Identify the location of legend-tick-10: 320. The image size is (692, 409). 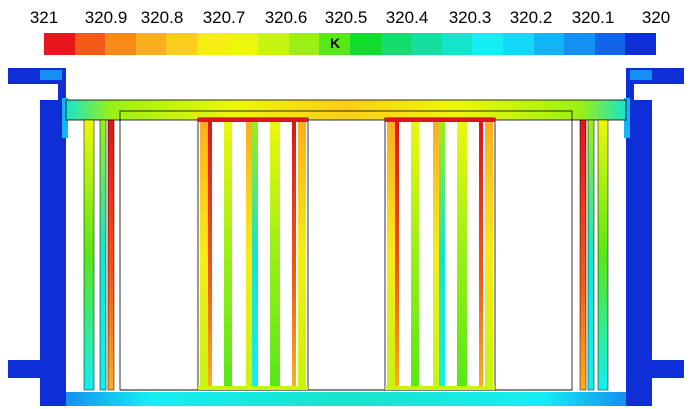
(656, 17).